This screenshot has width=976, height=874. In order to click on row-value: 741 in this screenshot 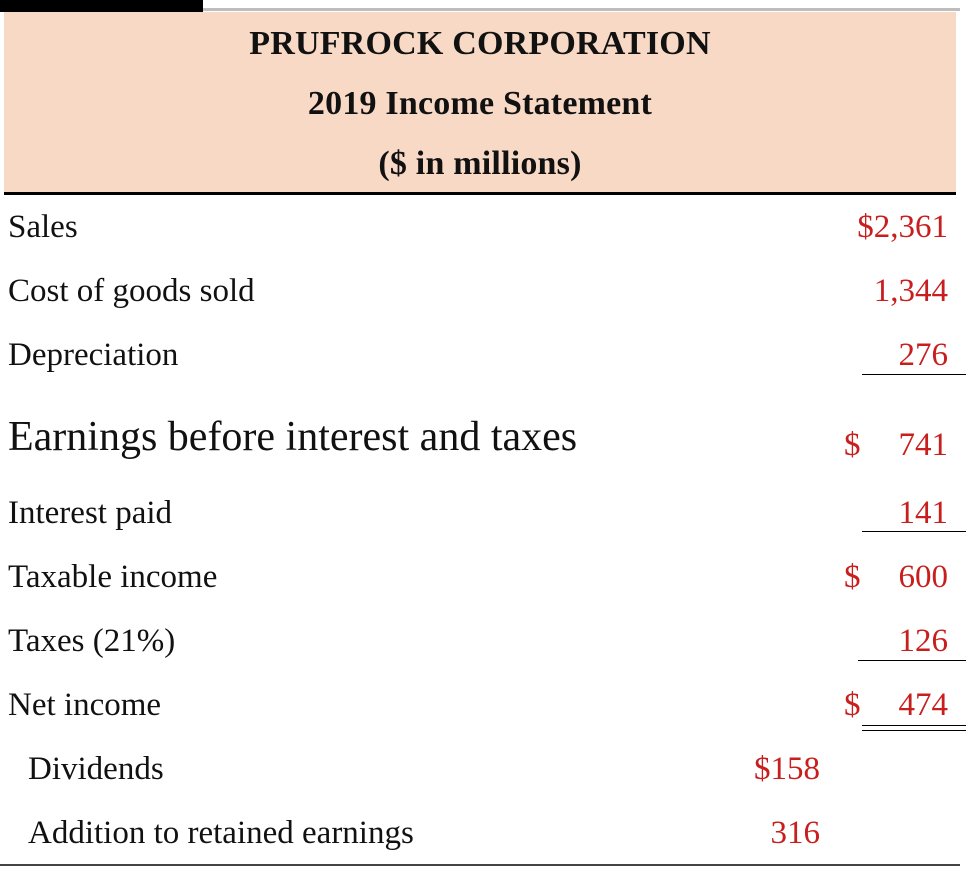, I will do `click(923, 445)`.